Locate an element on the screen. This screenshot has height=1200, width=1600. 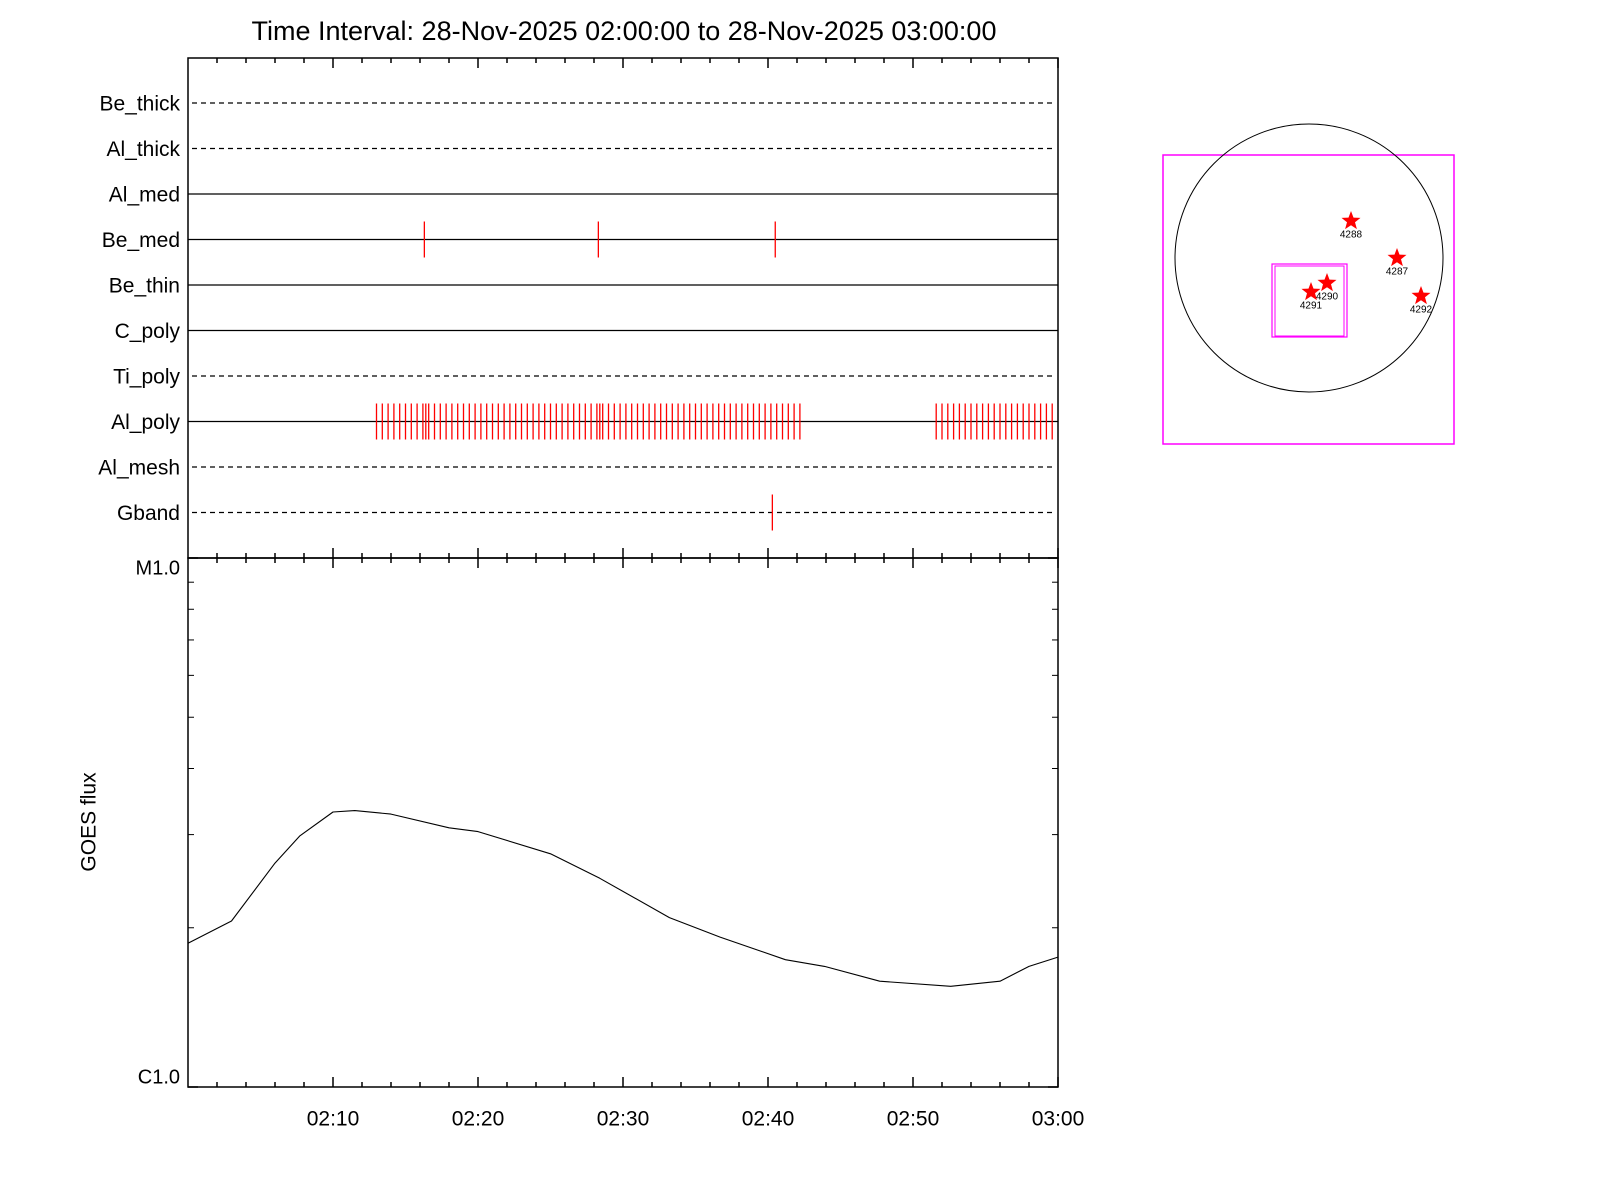
sun-map is located at coordinates (1308, 284).